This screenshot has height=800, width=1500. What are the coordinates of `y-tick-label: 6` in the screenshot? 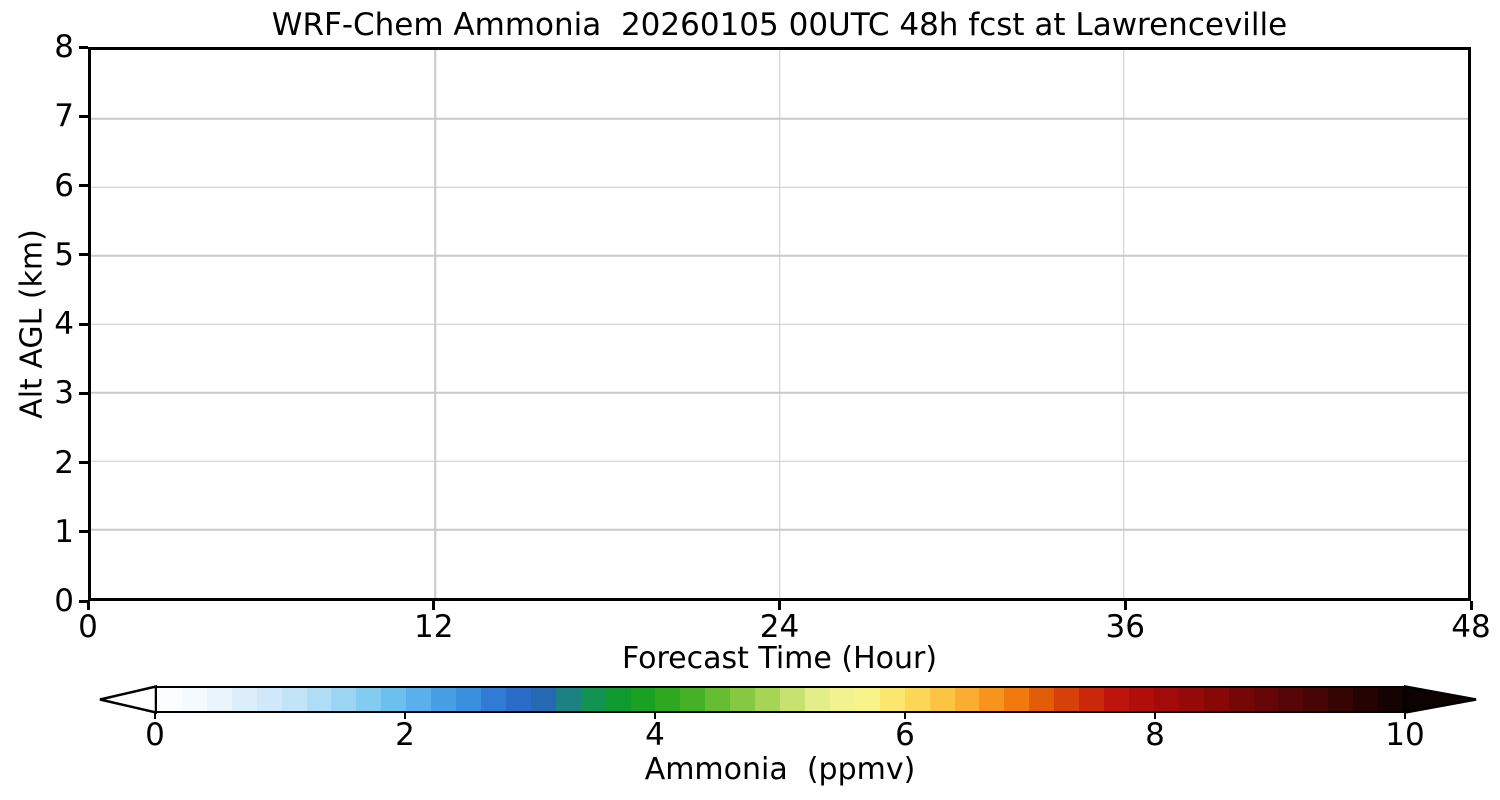 It's located at (64, 185).